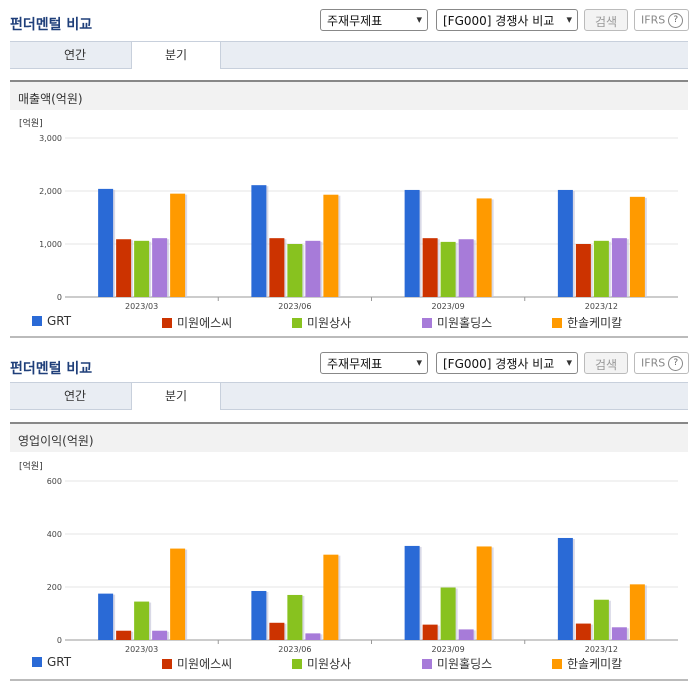  What do you see at coordinates (349, 337) in the screenshot?
I see `panel-divider` at bounding box center [349, 337].